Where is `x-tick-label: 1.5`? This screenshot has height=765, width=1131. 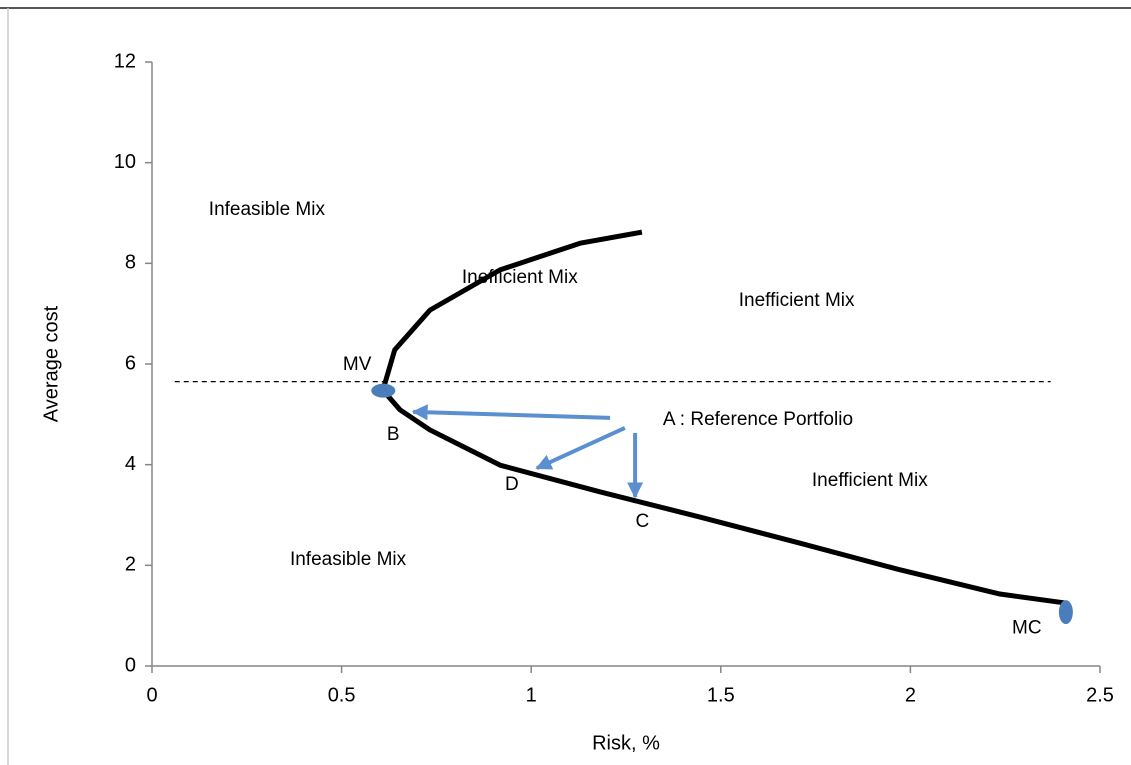
x-tick-label: 1.5 is located at coordinates (721, 695).